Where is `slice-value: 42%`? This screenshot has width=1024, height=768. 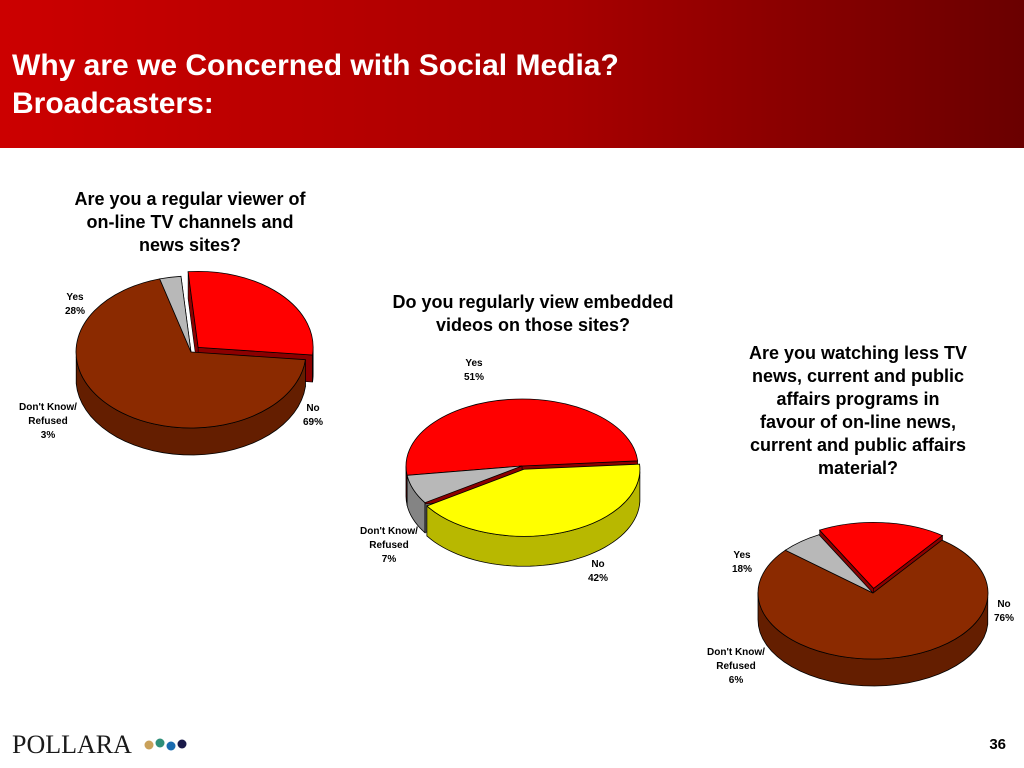 slice-value: 42% is located at coordinates (597, 578).